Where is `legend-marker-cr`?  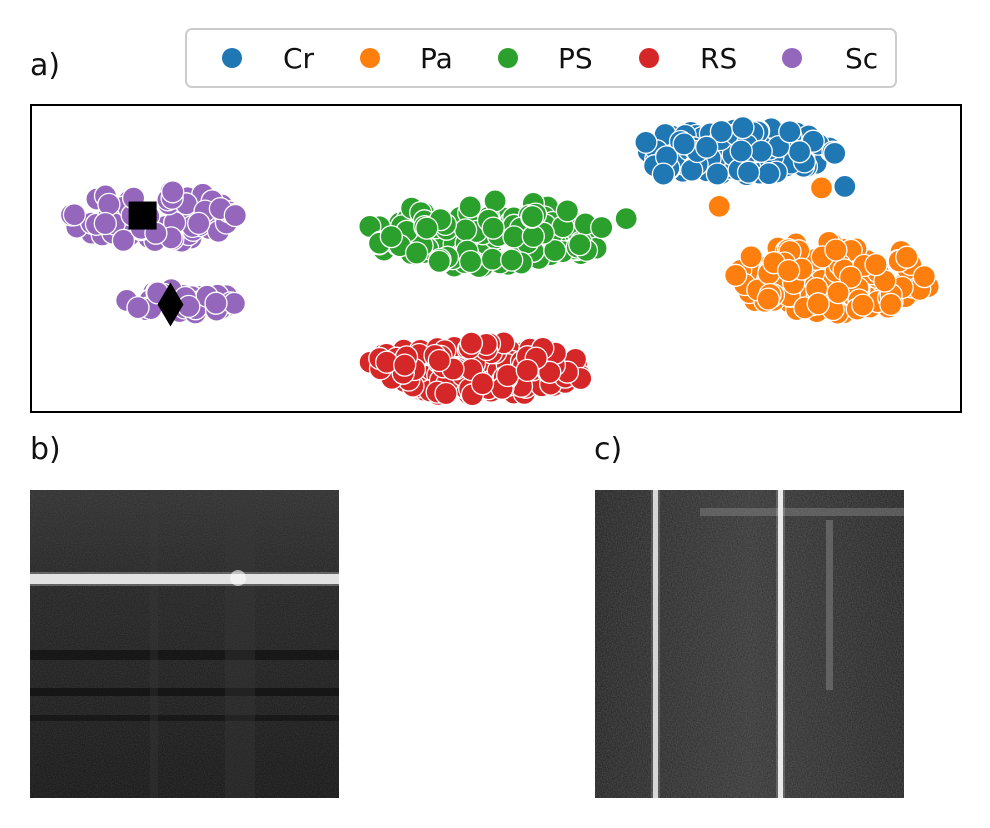 legend-marker-cr is located at coordinates (232, 58).